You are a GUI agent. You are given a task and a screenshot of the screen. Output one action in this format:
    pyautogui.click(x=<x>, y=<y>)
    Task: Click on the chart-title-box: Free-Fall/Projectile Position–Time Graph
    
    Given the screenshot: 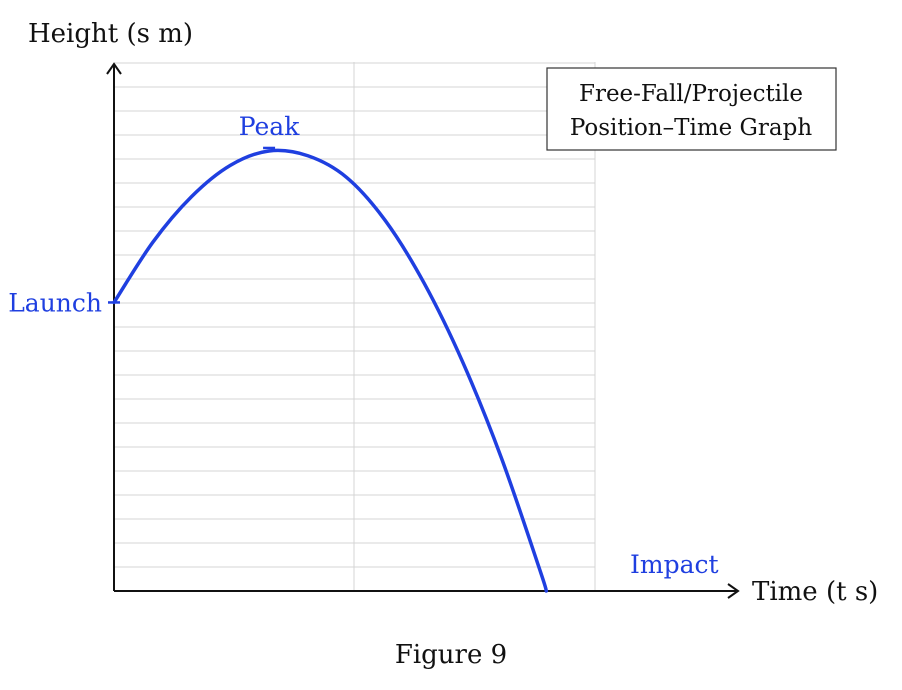 What is the action you would take?
    pyautogui.click(x=691, y=109)
    